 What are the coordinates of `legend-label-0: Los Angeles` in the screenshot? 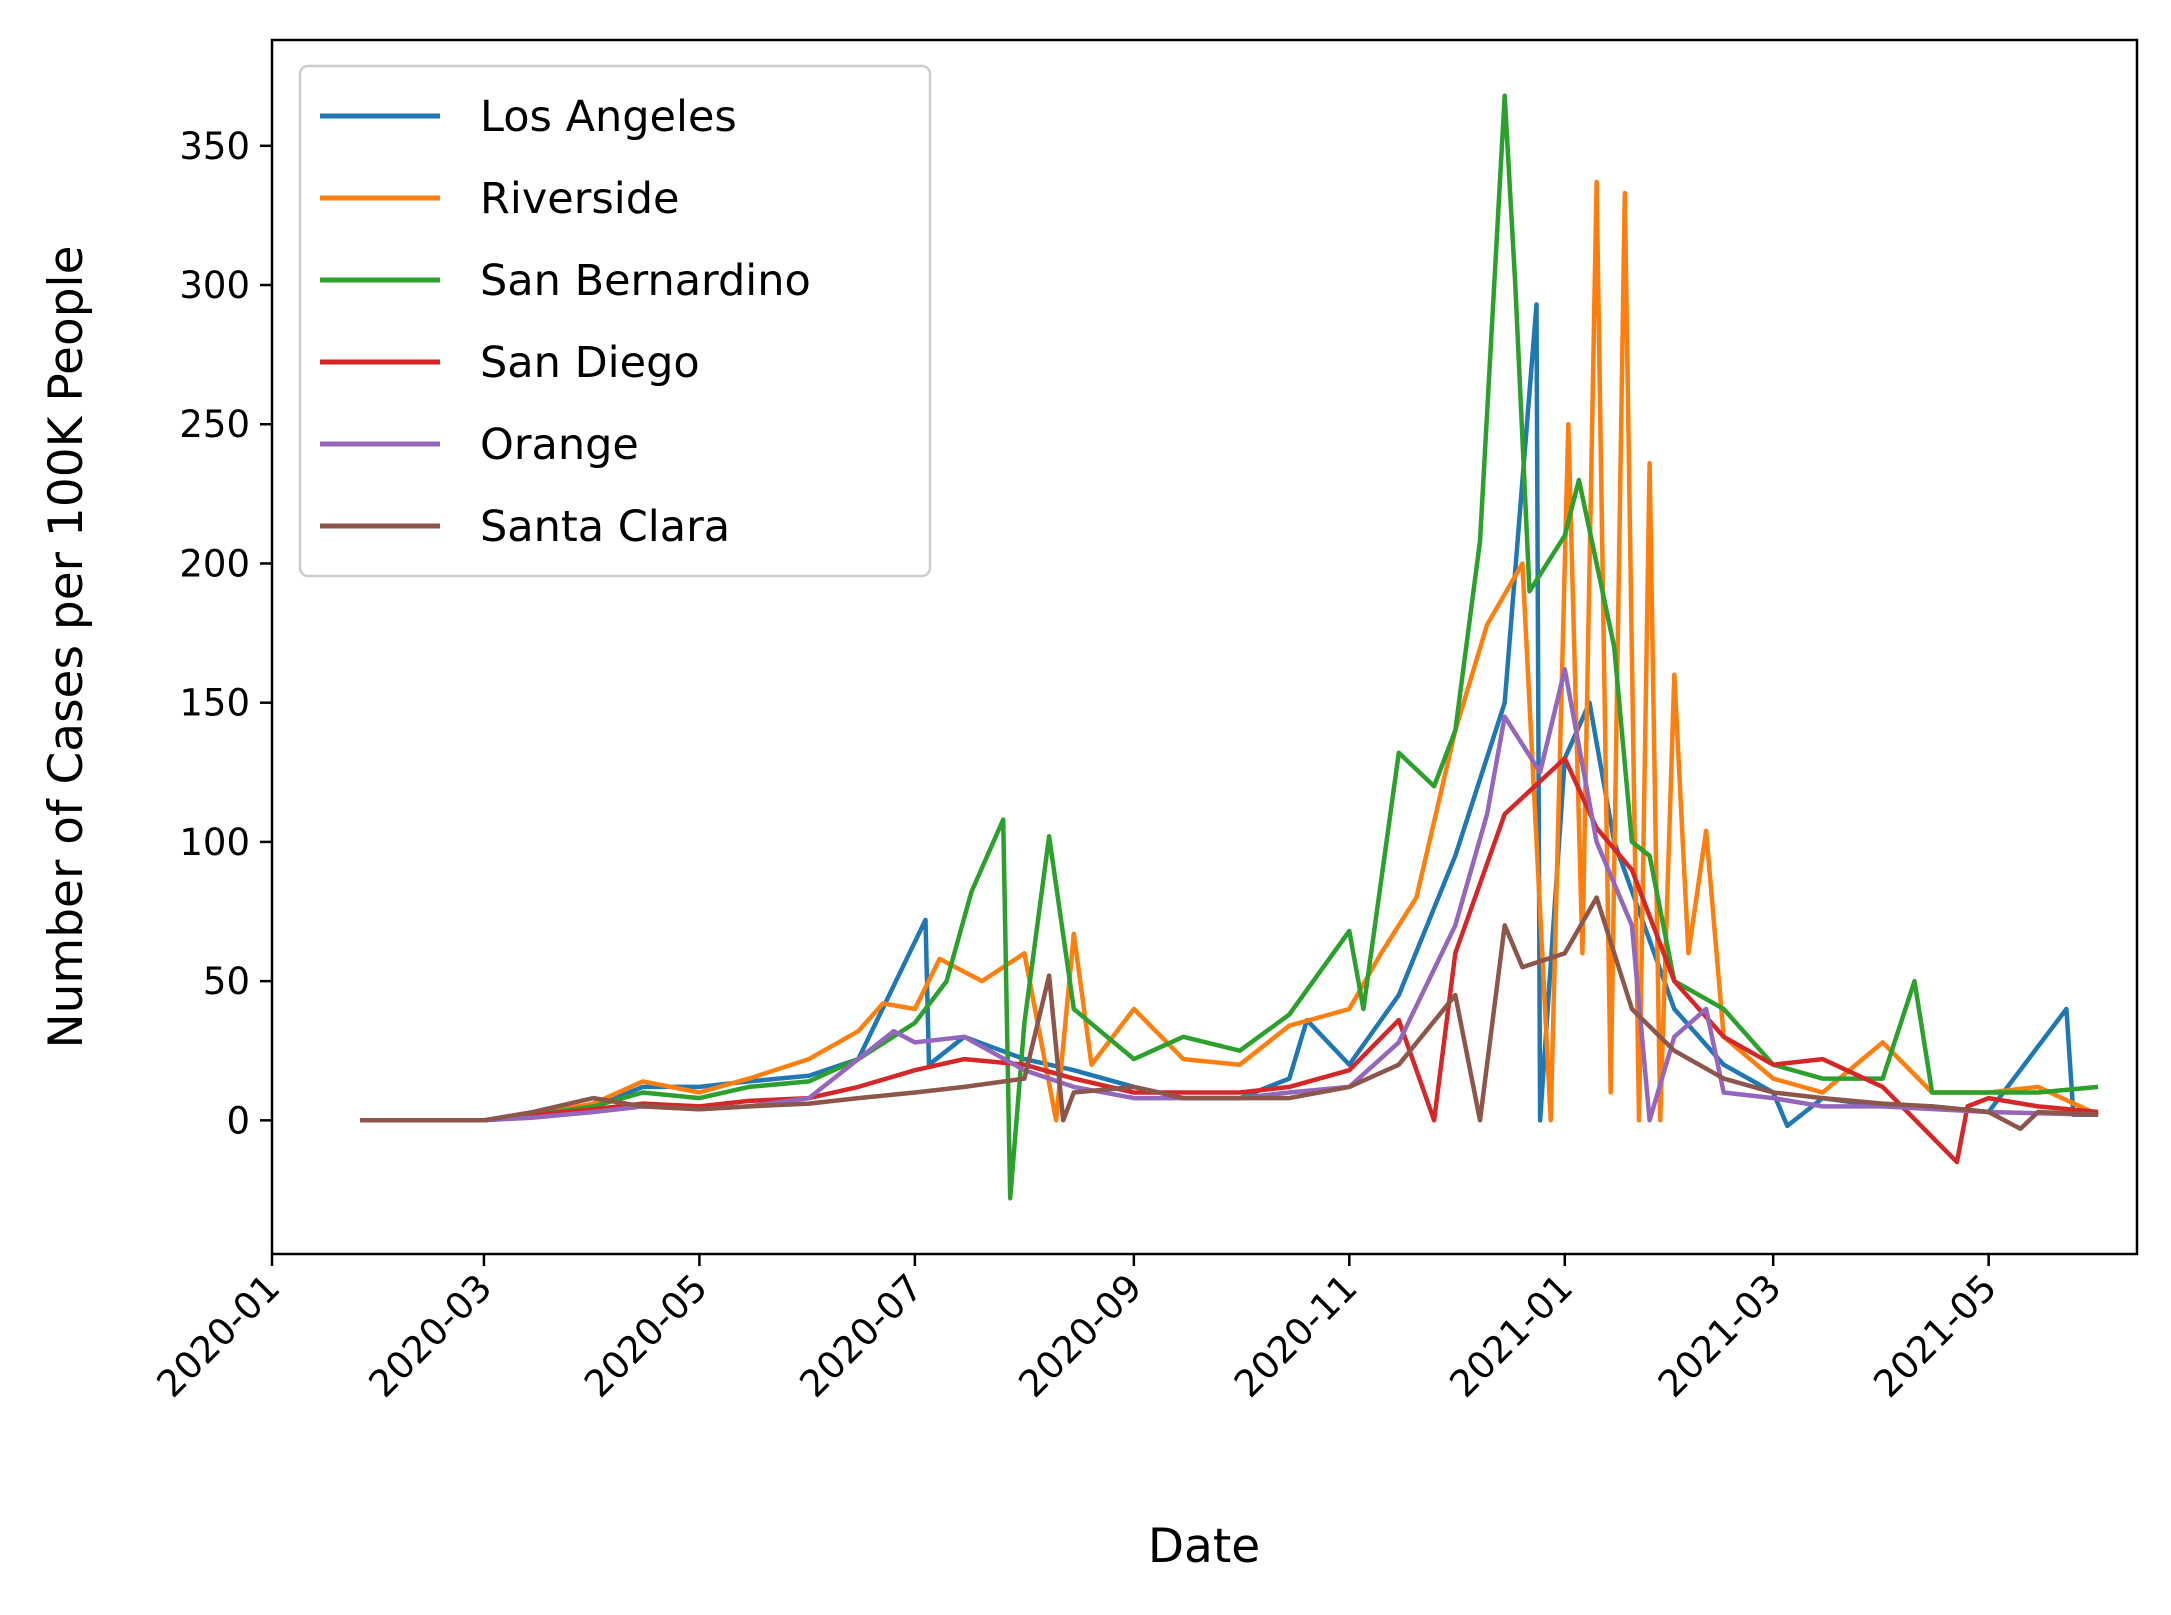 It's located at (608, 117).